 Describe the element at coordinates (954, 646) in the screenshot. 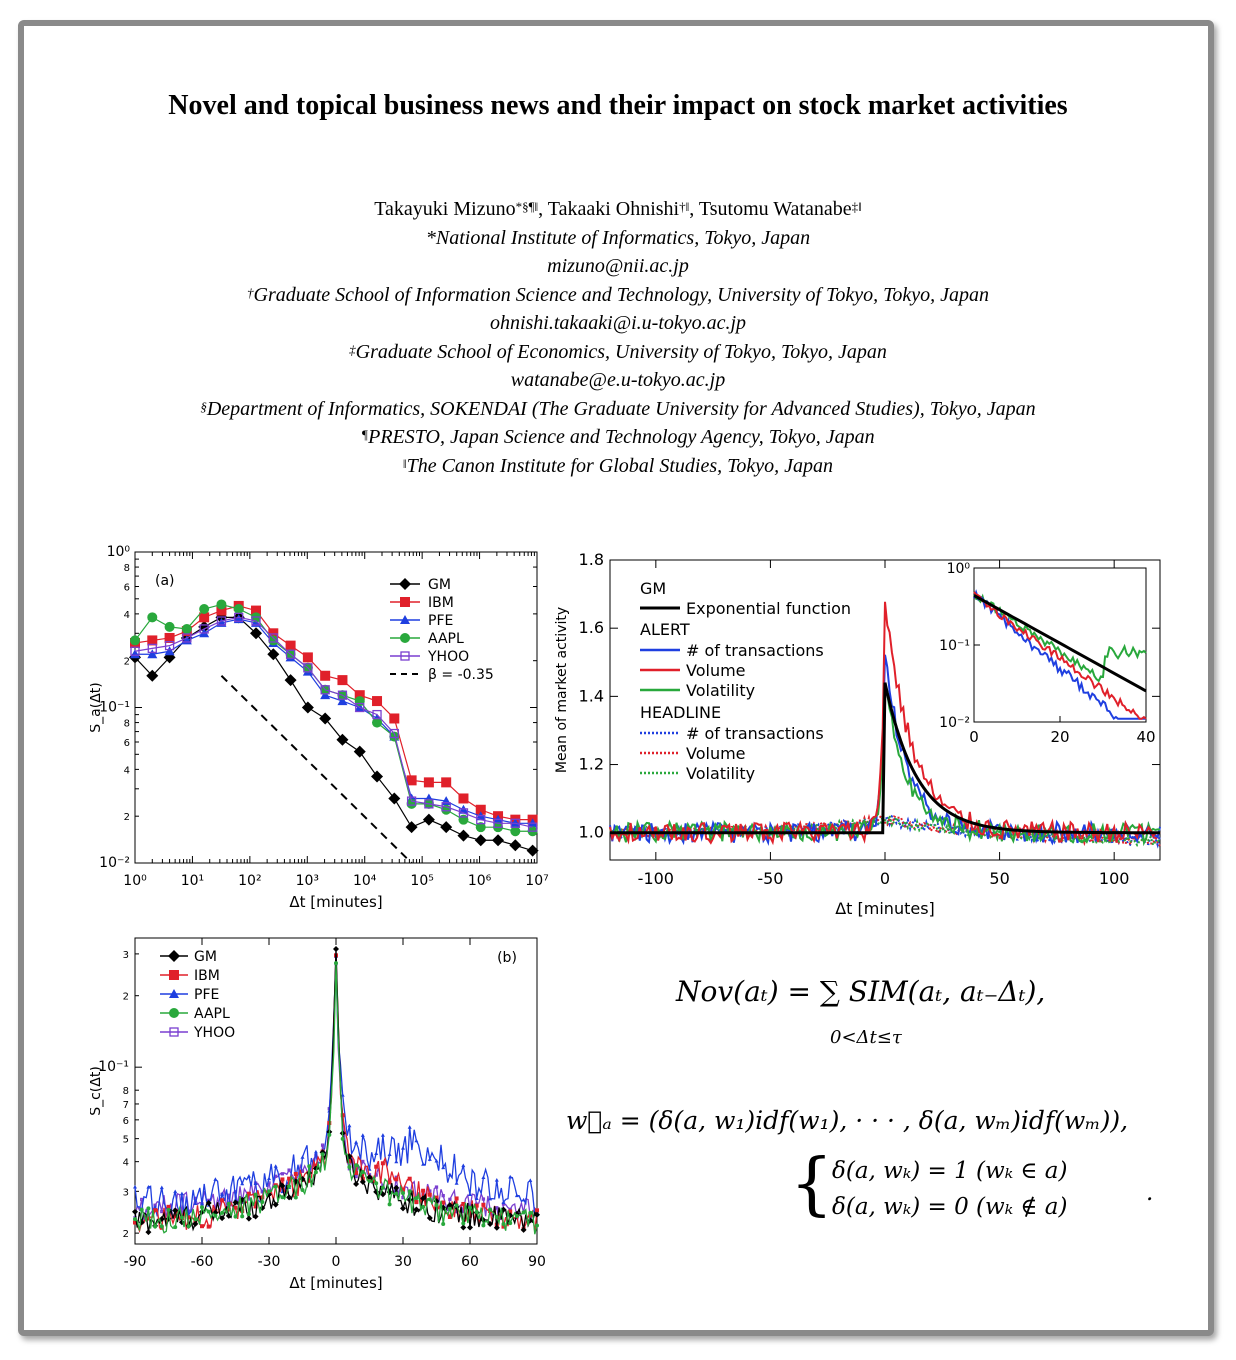

I see `inset-y-tick-label: 10⁻¹` at that location.